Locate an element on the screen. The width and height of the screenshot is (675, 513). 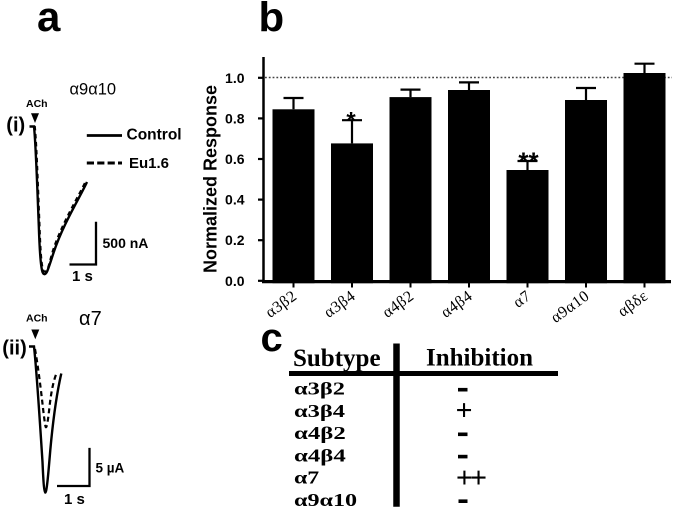
svg-text: (ii) is located at coordinates (14, 349).